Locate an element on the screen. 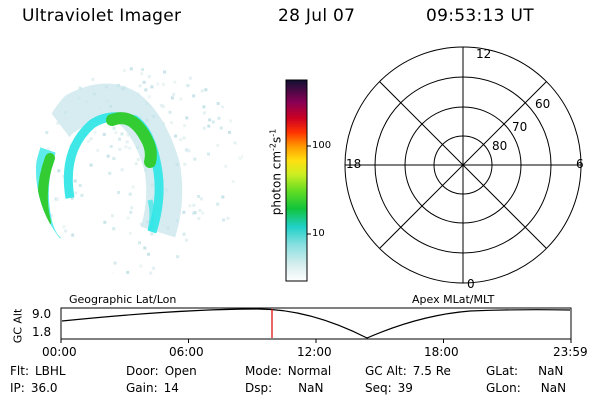  timeline-left-label: Geographic Lat/Lon is located at coordinates (123, 299).